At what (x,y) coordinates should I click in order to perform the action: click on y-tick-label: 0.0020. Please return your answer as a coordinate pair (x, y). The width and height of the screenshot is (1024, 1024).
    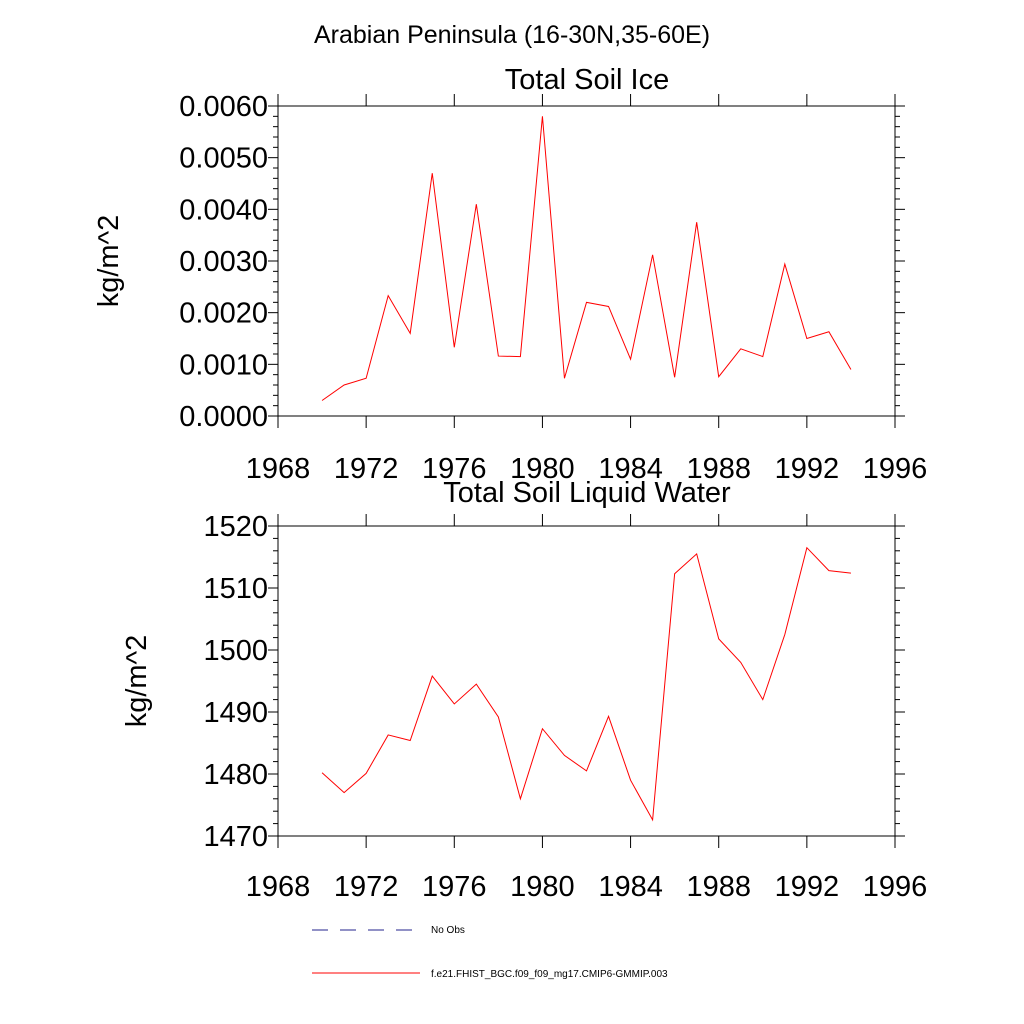
    Looking at the image, I should click on (223, 314).